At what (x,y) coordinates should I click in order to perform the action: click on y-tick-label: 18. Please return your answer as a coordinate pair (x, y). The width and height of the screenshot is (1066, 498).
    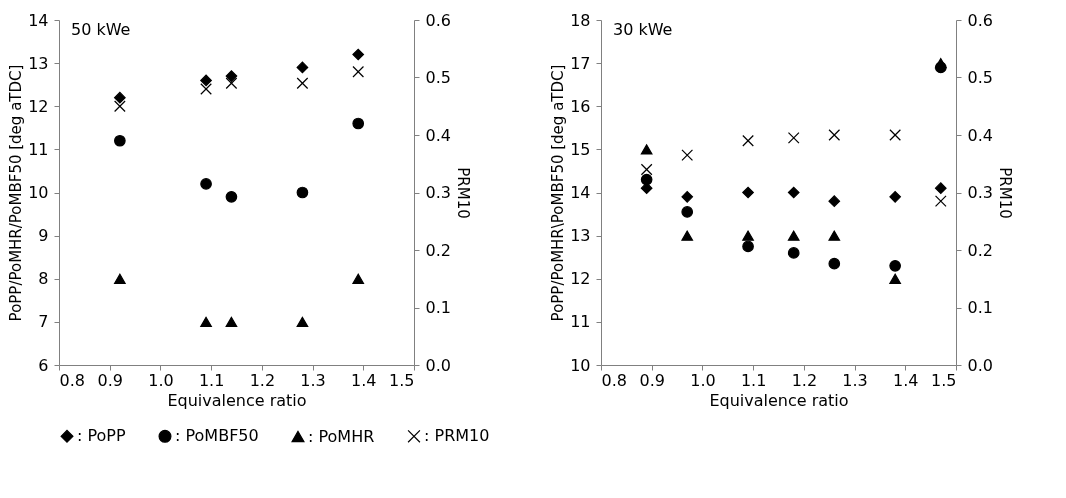
    Looking at the image, I should click on (580, 20).